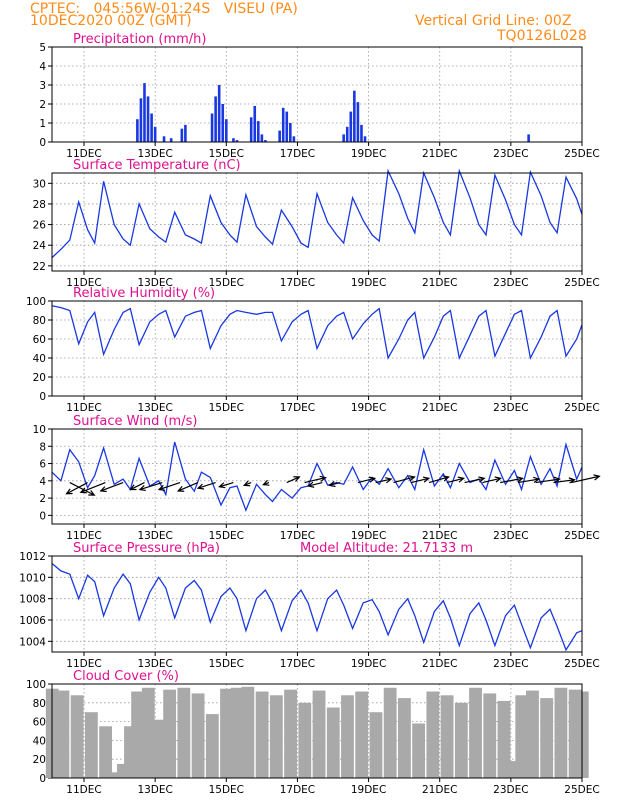 Image resolution: width=618 pixels, height=800 pixels. I want to click on wind-ytick-label: 10, so click(39, 430).